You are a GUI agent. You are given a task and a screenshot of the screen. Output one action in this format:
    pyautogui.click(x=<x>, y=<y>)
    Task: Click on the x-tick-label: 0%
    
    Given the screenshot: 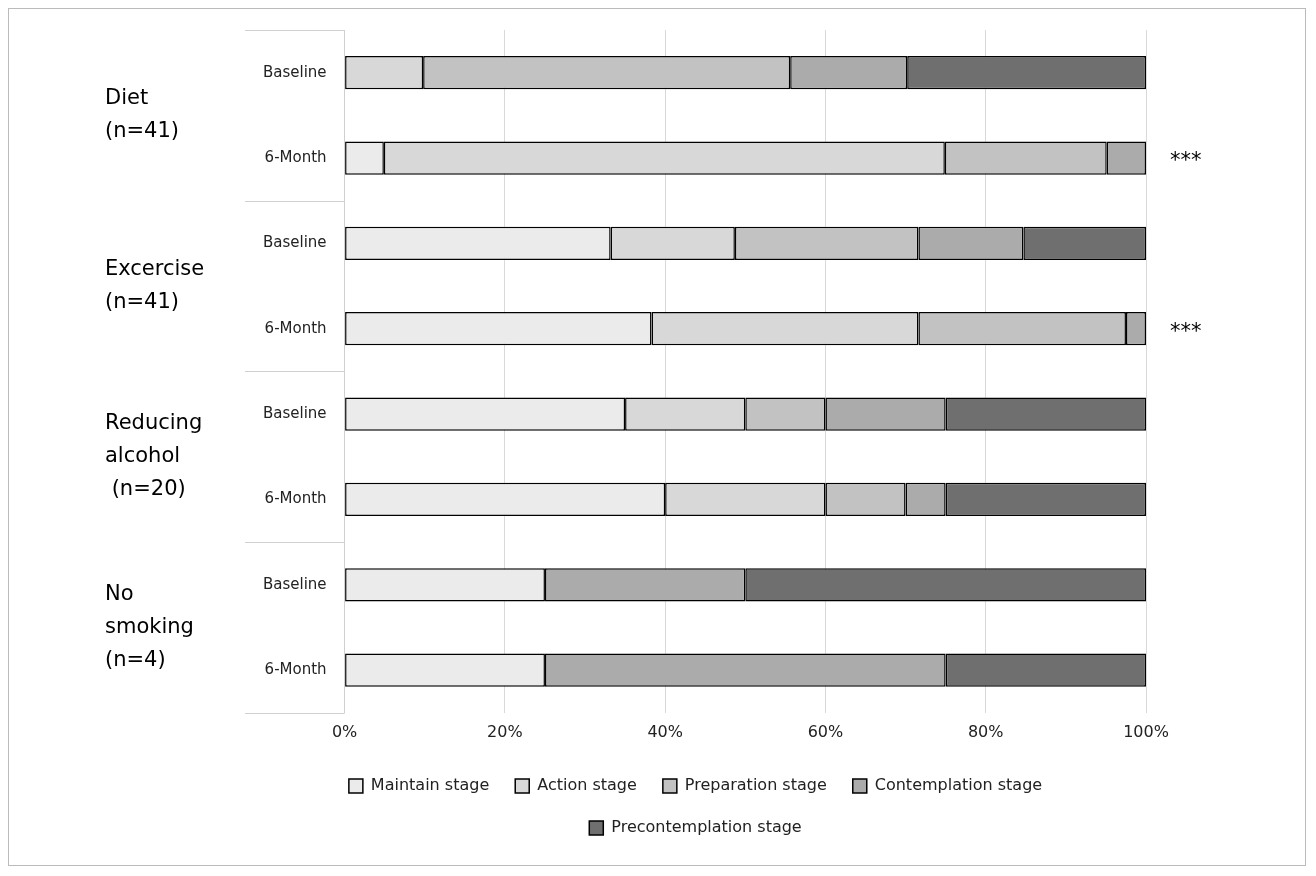 What is the action you would take?
    pyautogui.click(x=344, y=731)
    